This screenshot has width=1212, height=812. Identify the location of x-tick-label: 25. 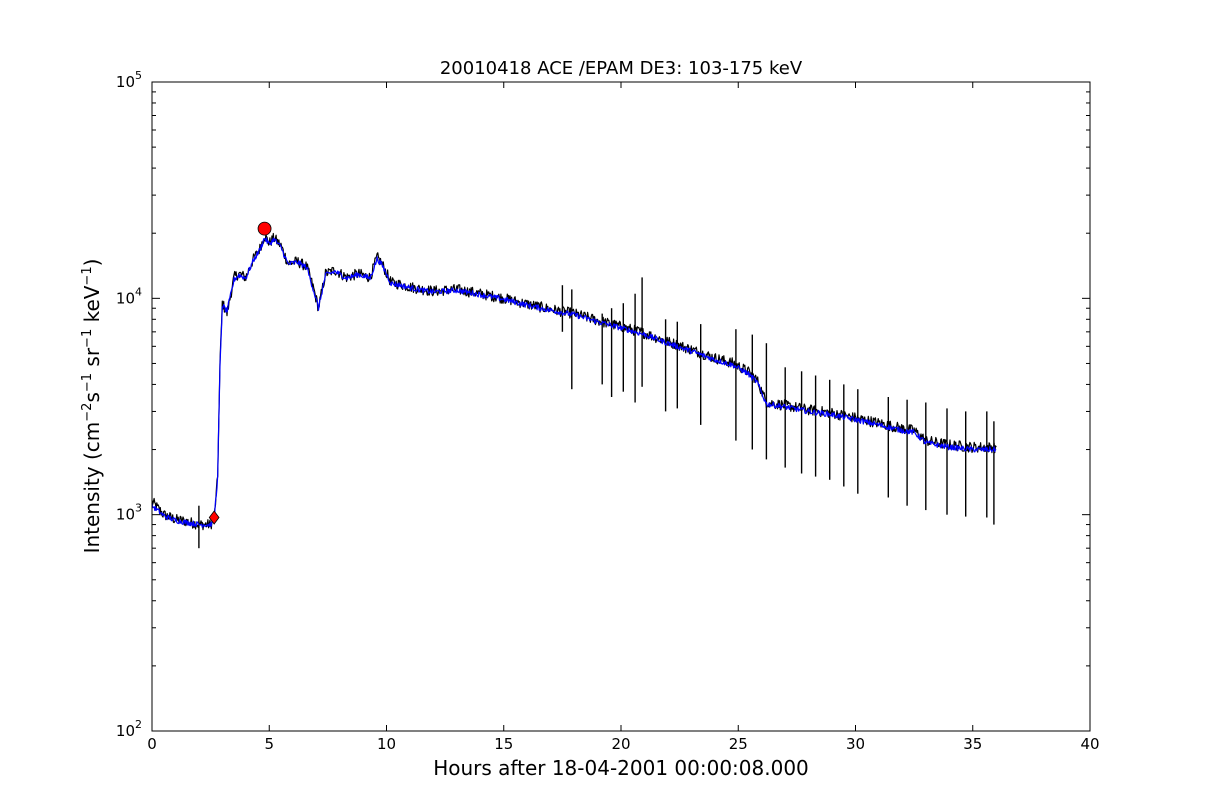
(738, 744).